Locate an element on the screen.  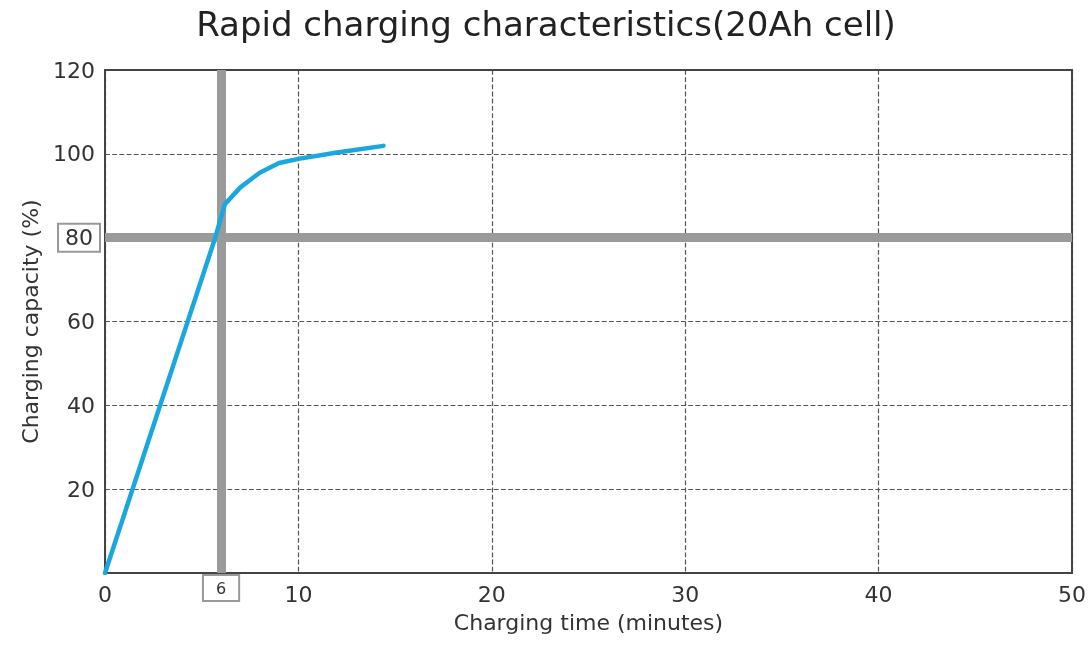
y-tick-label: 120 is located at coordinates (74, 70).